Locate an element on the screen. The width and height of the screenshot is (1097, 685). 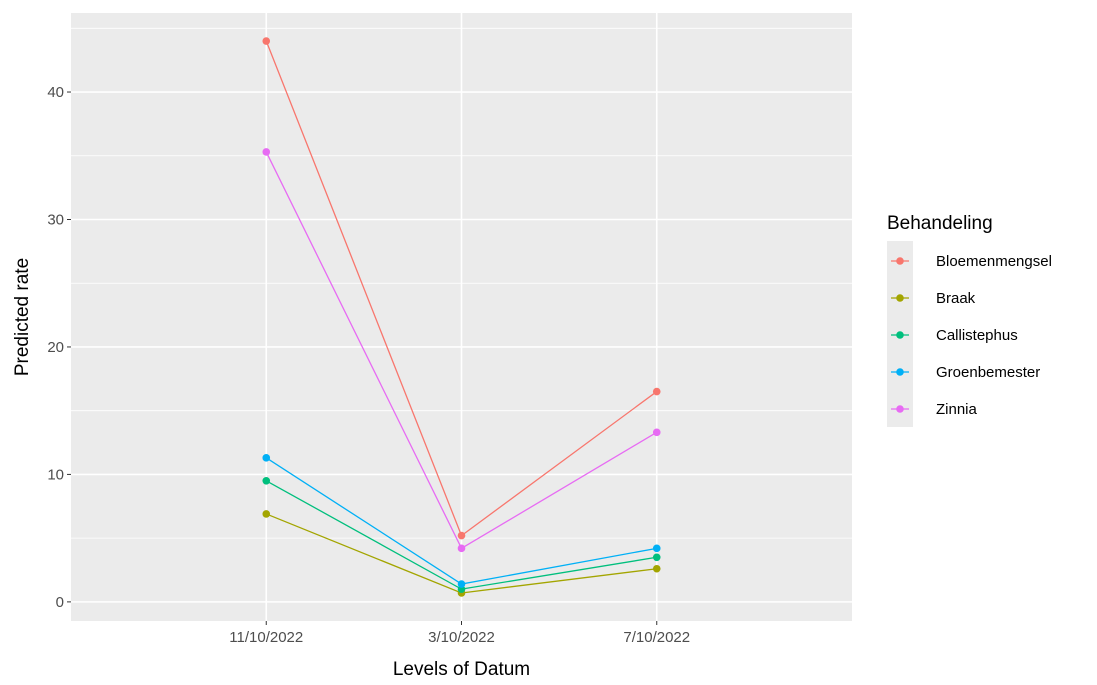
y-tick-label: 20 is located at coordinates (55, 347).